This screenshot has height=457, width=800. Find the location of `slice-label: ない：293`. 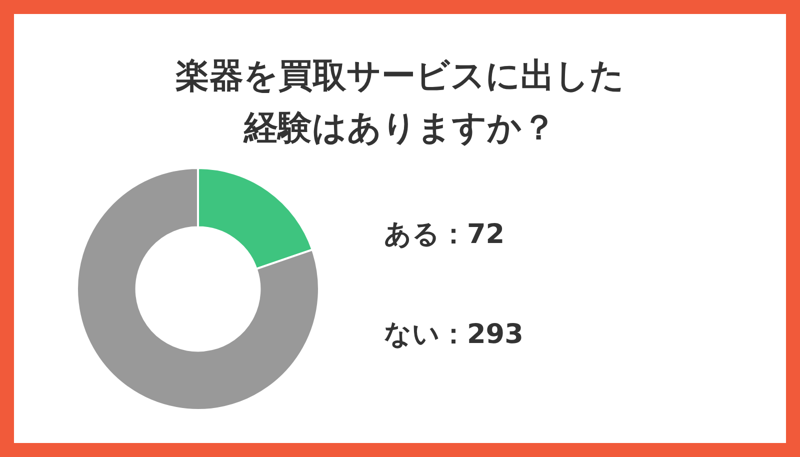

slice-label: ない：293 is located at coordinates (454, 334).